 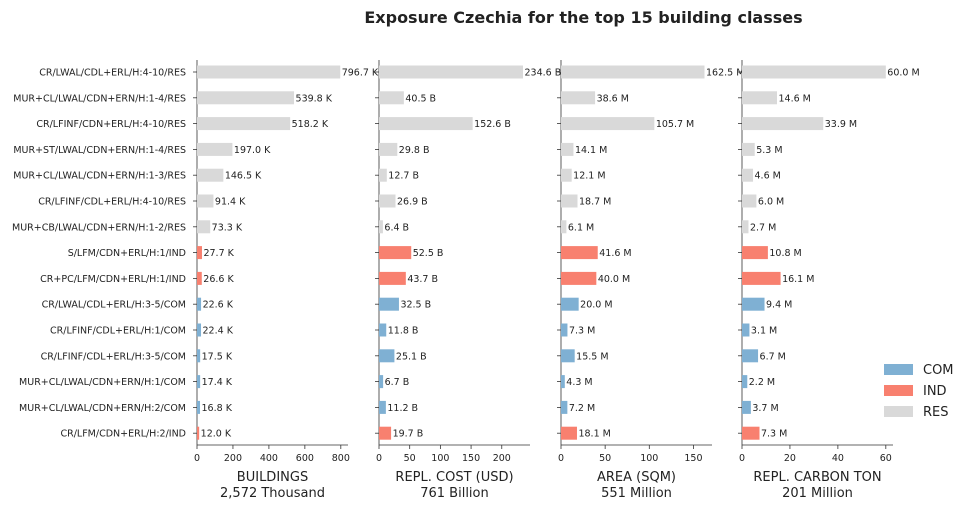 I want to click on value-label: 17.4 K, so click(x=217, y=382).